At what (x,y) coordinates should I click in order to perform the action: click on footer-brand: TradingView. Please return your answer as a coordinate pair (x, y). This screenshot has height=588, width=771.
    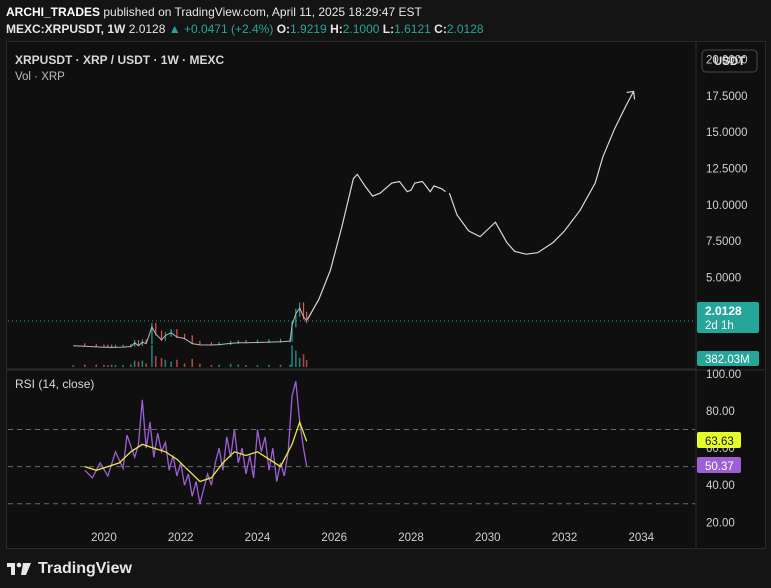
    Looking at the image, I should click on (85, 568).